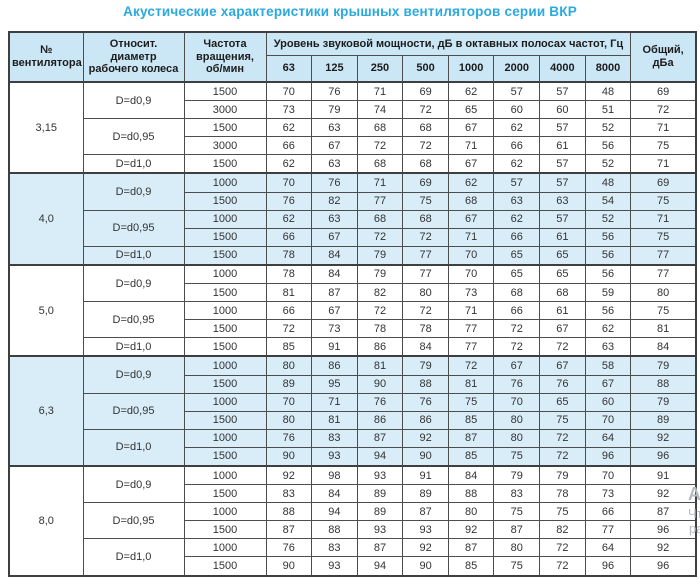 This screenshot has height=580, width=700. I want to click on watermark-fragment: Ак, so click(694, 494).